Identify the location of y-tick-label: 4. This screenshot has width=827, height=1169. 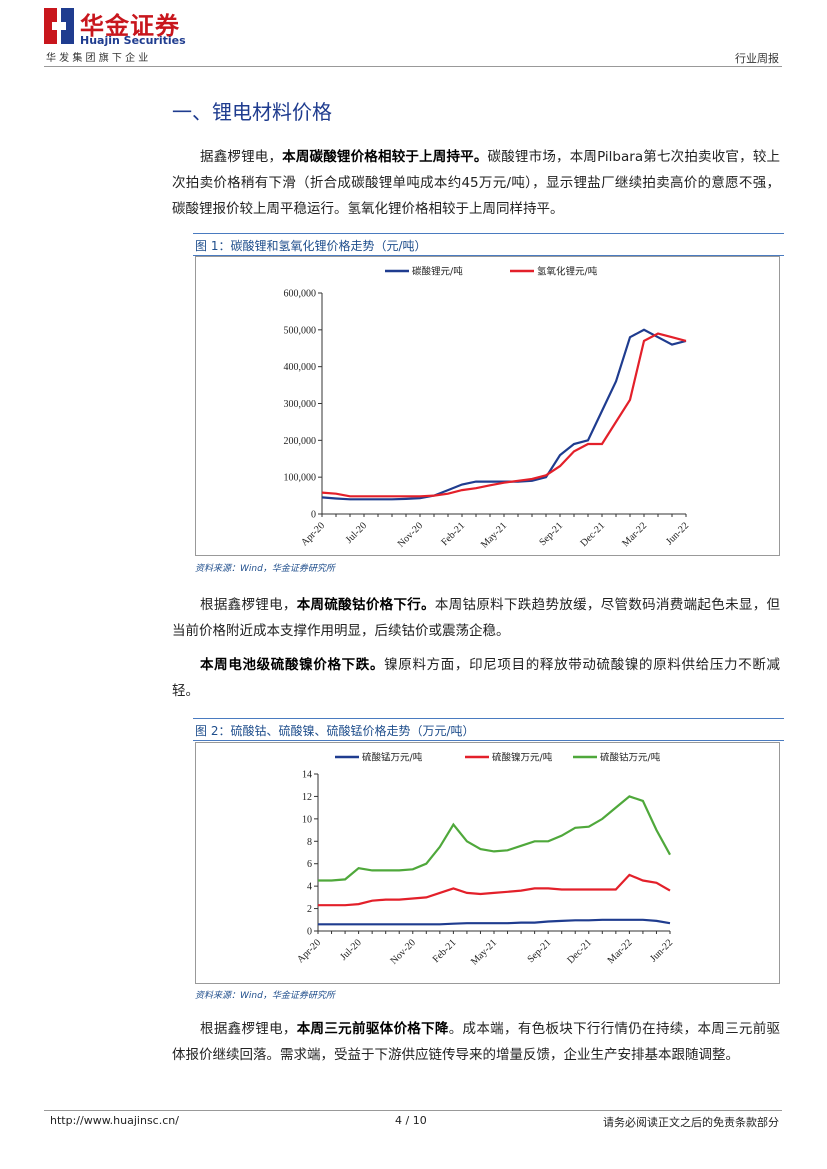
(309, 887).